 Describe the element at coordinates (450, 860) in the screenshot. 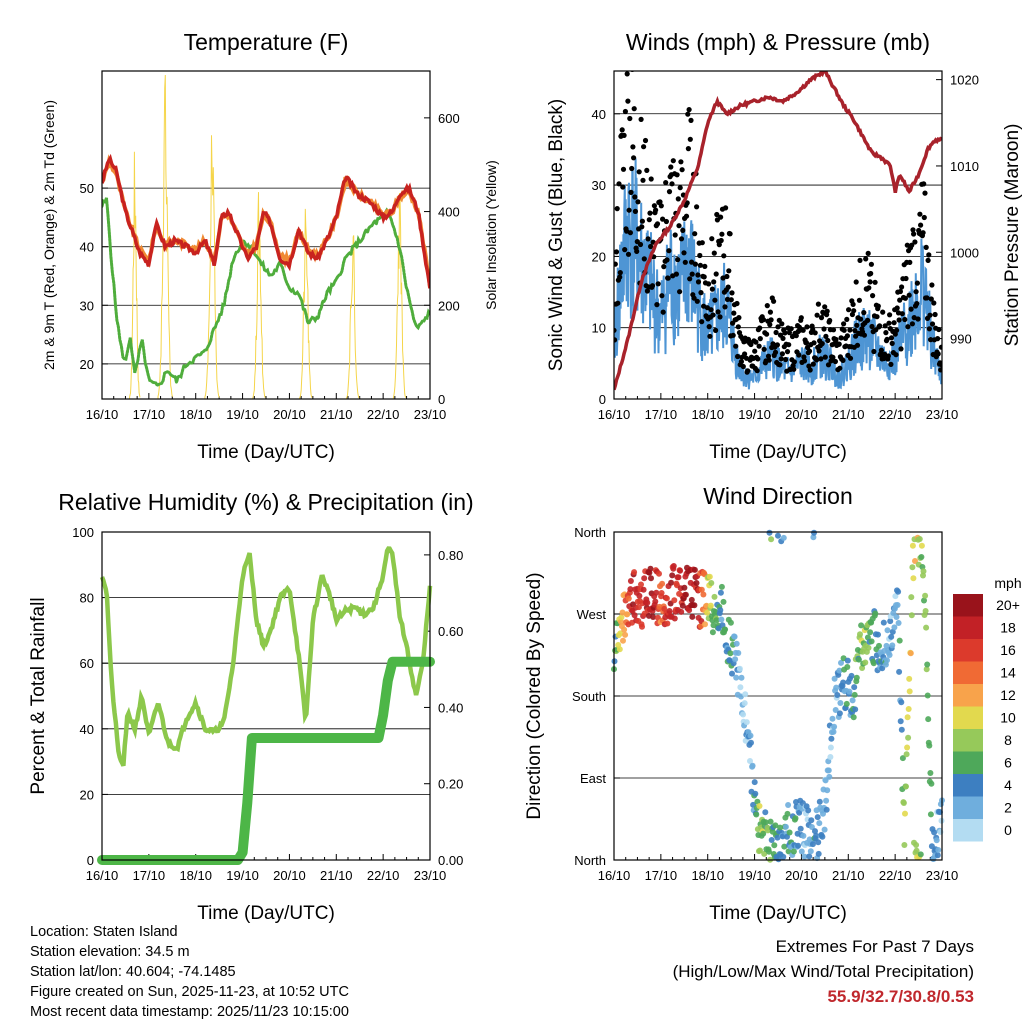

I see `humidity-y-right-tick-label: 0.00` at that location.